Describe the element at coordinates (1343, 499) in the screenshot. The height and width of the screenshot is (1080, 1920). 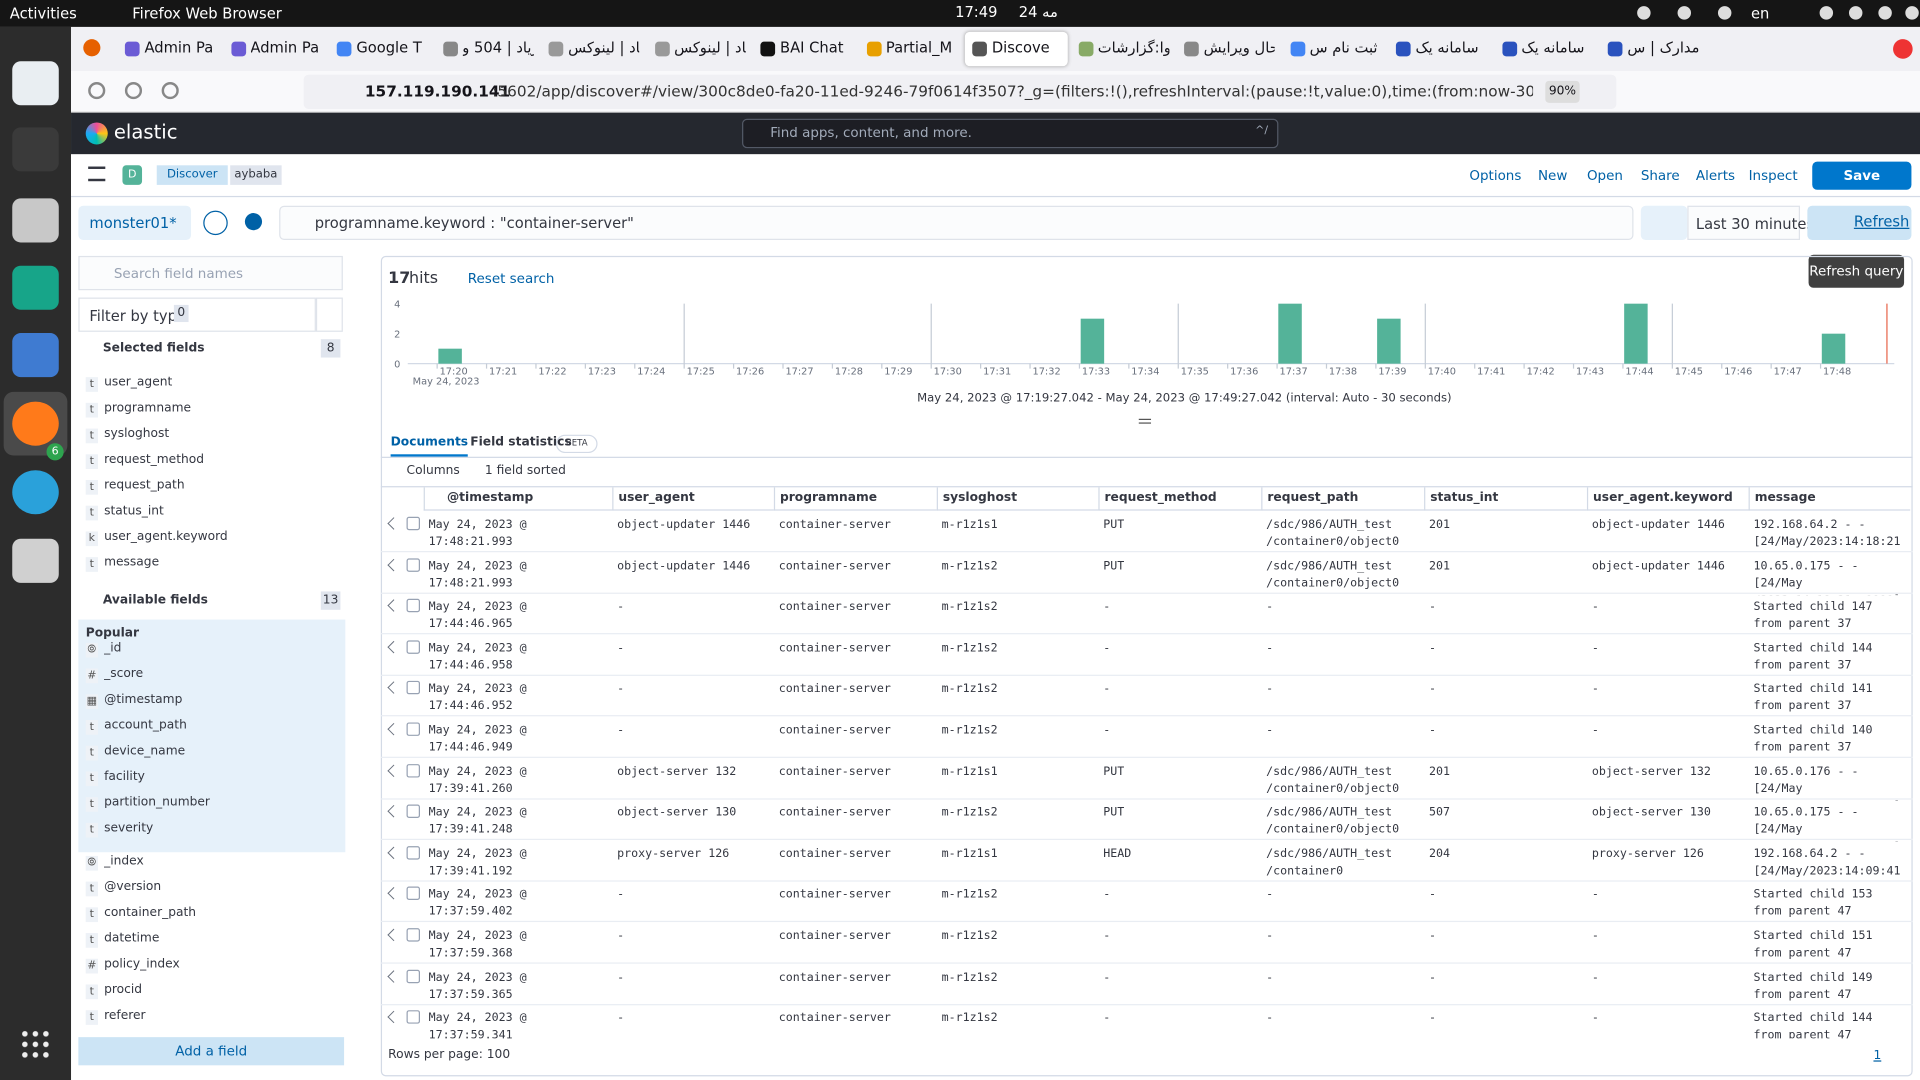
I see `column-header: request_path` at that location.